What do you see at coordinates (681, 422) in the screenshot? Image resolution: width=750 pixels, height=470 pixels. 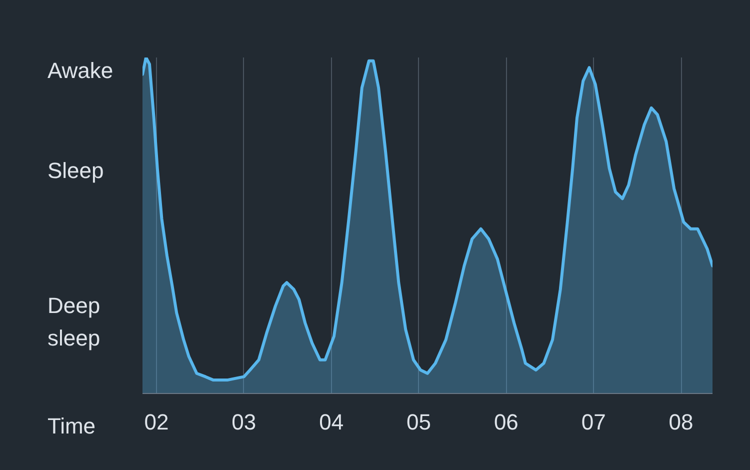 I see `x-tick-label: 08` at bounding box center [681, 422].